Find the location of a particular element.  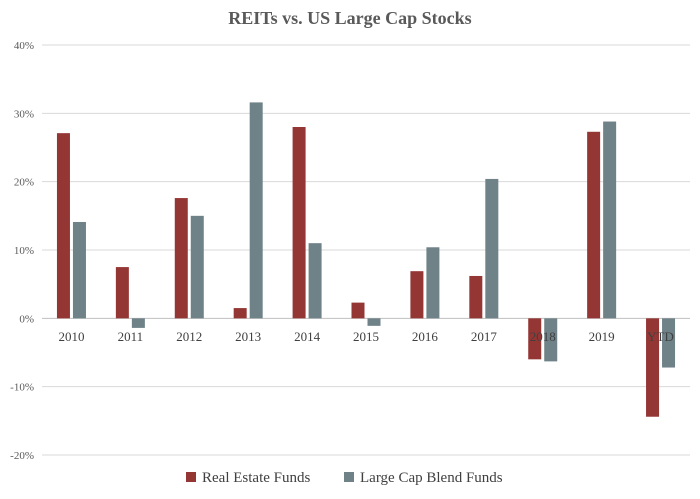

legend-label: Real Estate Funds is located at coordinates (256, 478).